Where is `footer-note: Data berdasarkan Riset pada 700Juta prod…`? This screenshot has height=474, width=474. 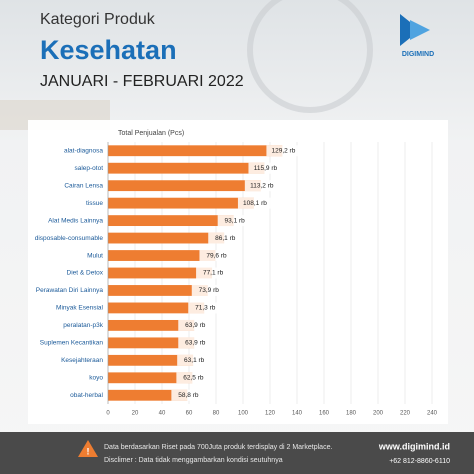
footer-note: Data berdasarkan Riset pada 700Juta prod… is located at coordinates (218, 447).